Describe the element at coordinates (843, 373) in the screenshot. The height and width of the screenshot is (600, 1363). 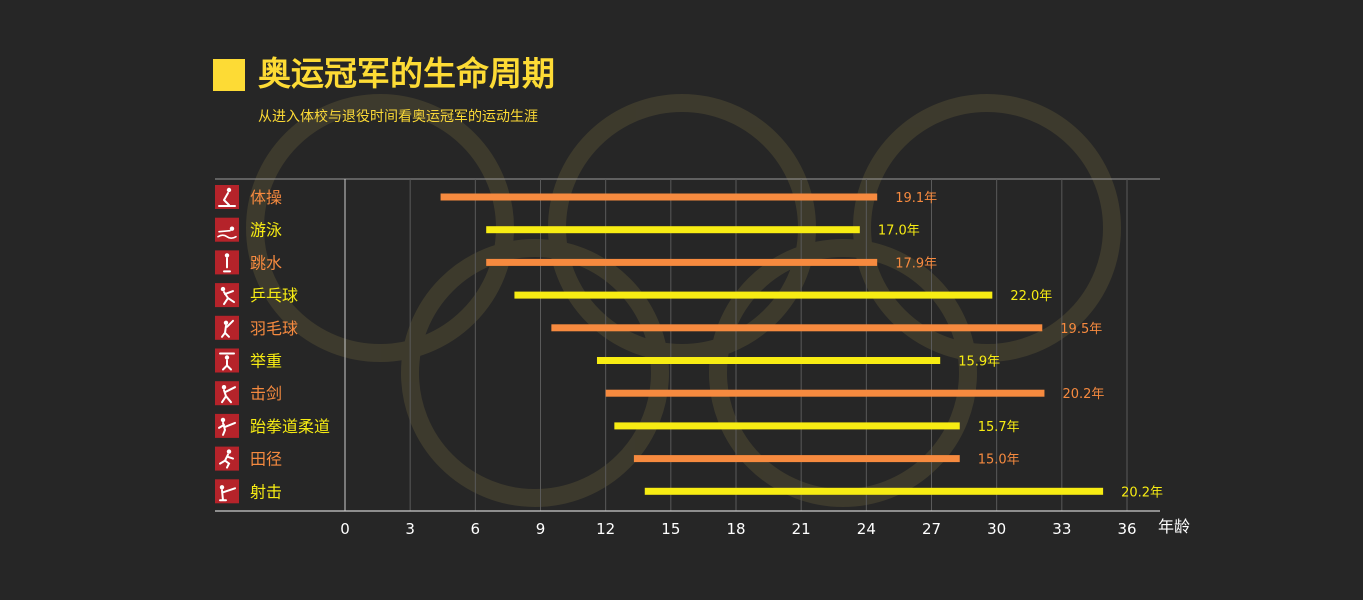
I see `ring-bottom-right` at that location.